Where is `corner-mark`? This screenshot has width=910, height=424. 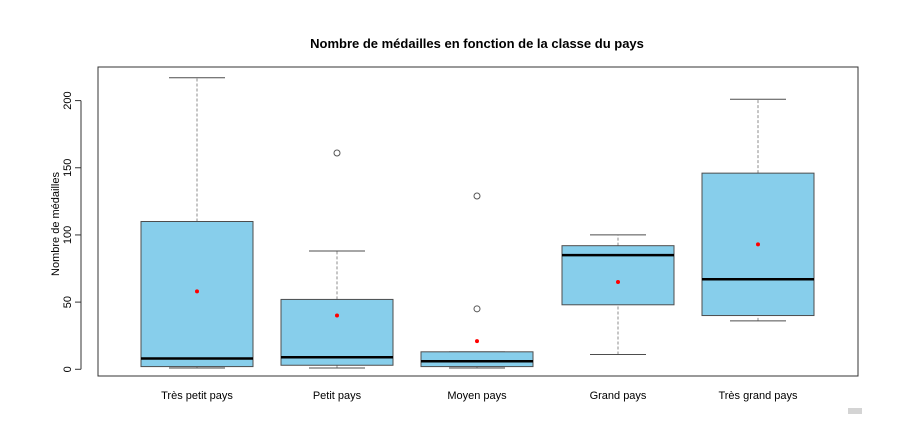
corner-mark is located at coordinates (855, 411).